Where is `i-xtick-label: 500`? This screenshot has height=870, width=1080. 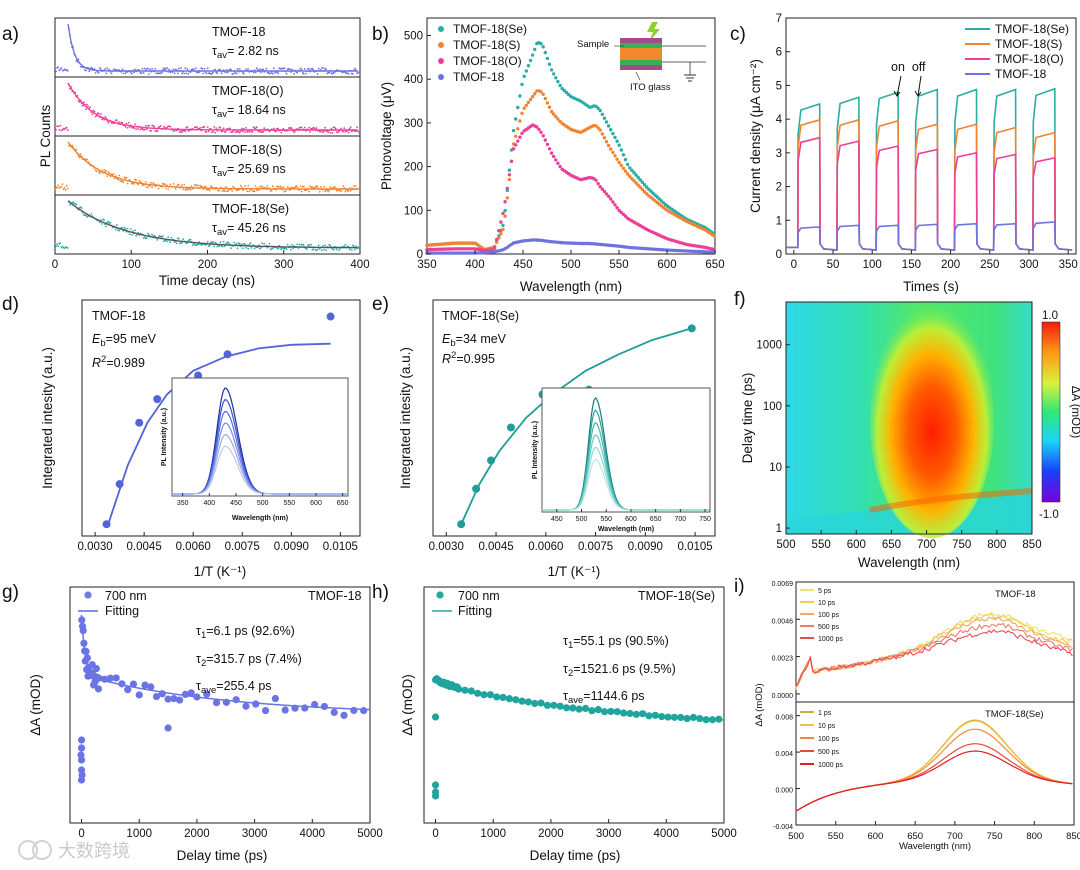 i-xtick-label: 500 is located at coordinates (796, 836).